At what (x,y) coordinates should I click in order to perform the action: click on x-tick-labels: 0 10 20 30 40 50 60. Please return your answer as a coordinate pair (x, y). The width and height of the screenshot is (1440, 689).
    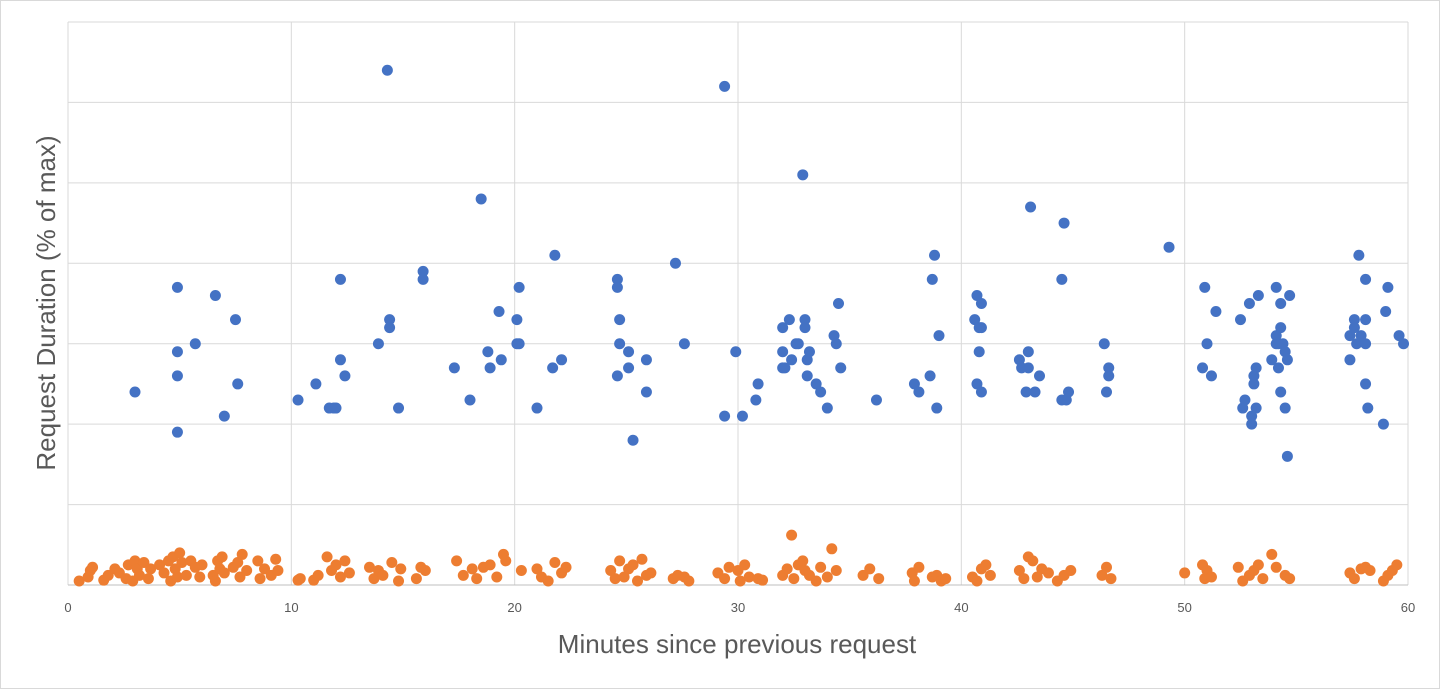
    Looking at the image, I should click on (739, 607).